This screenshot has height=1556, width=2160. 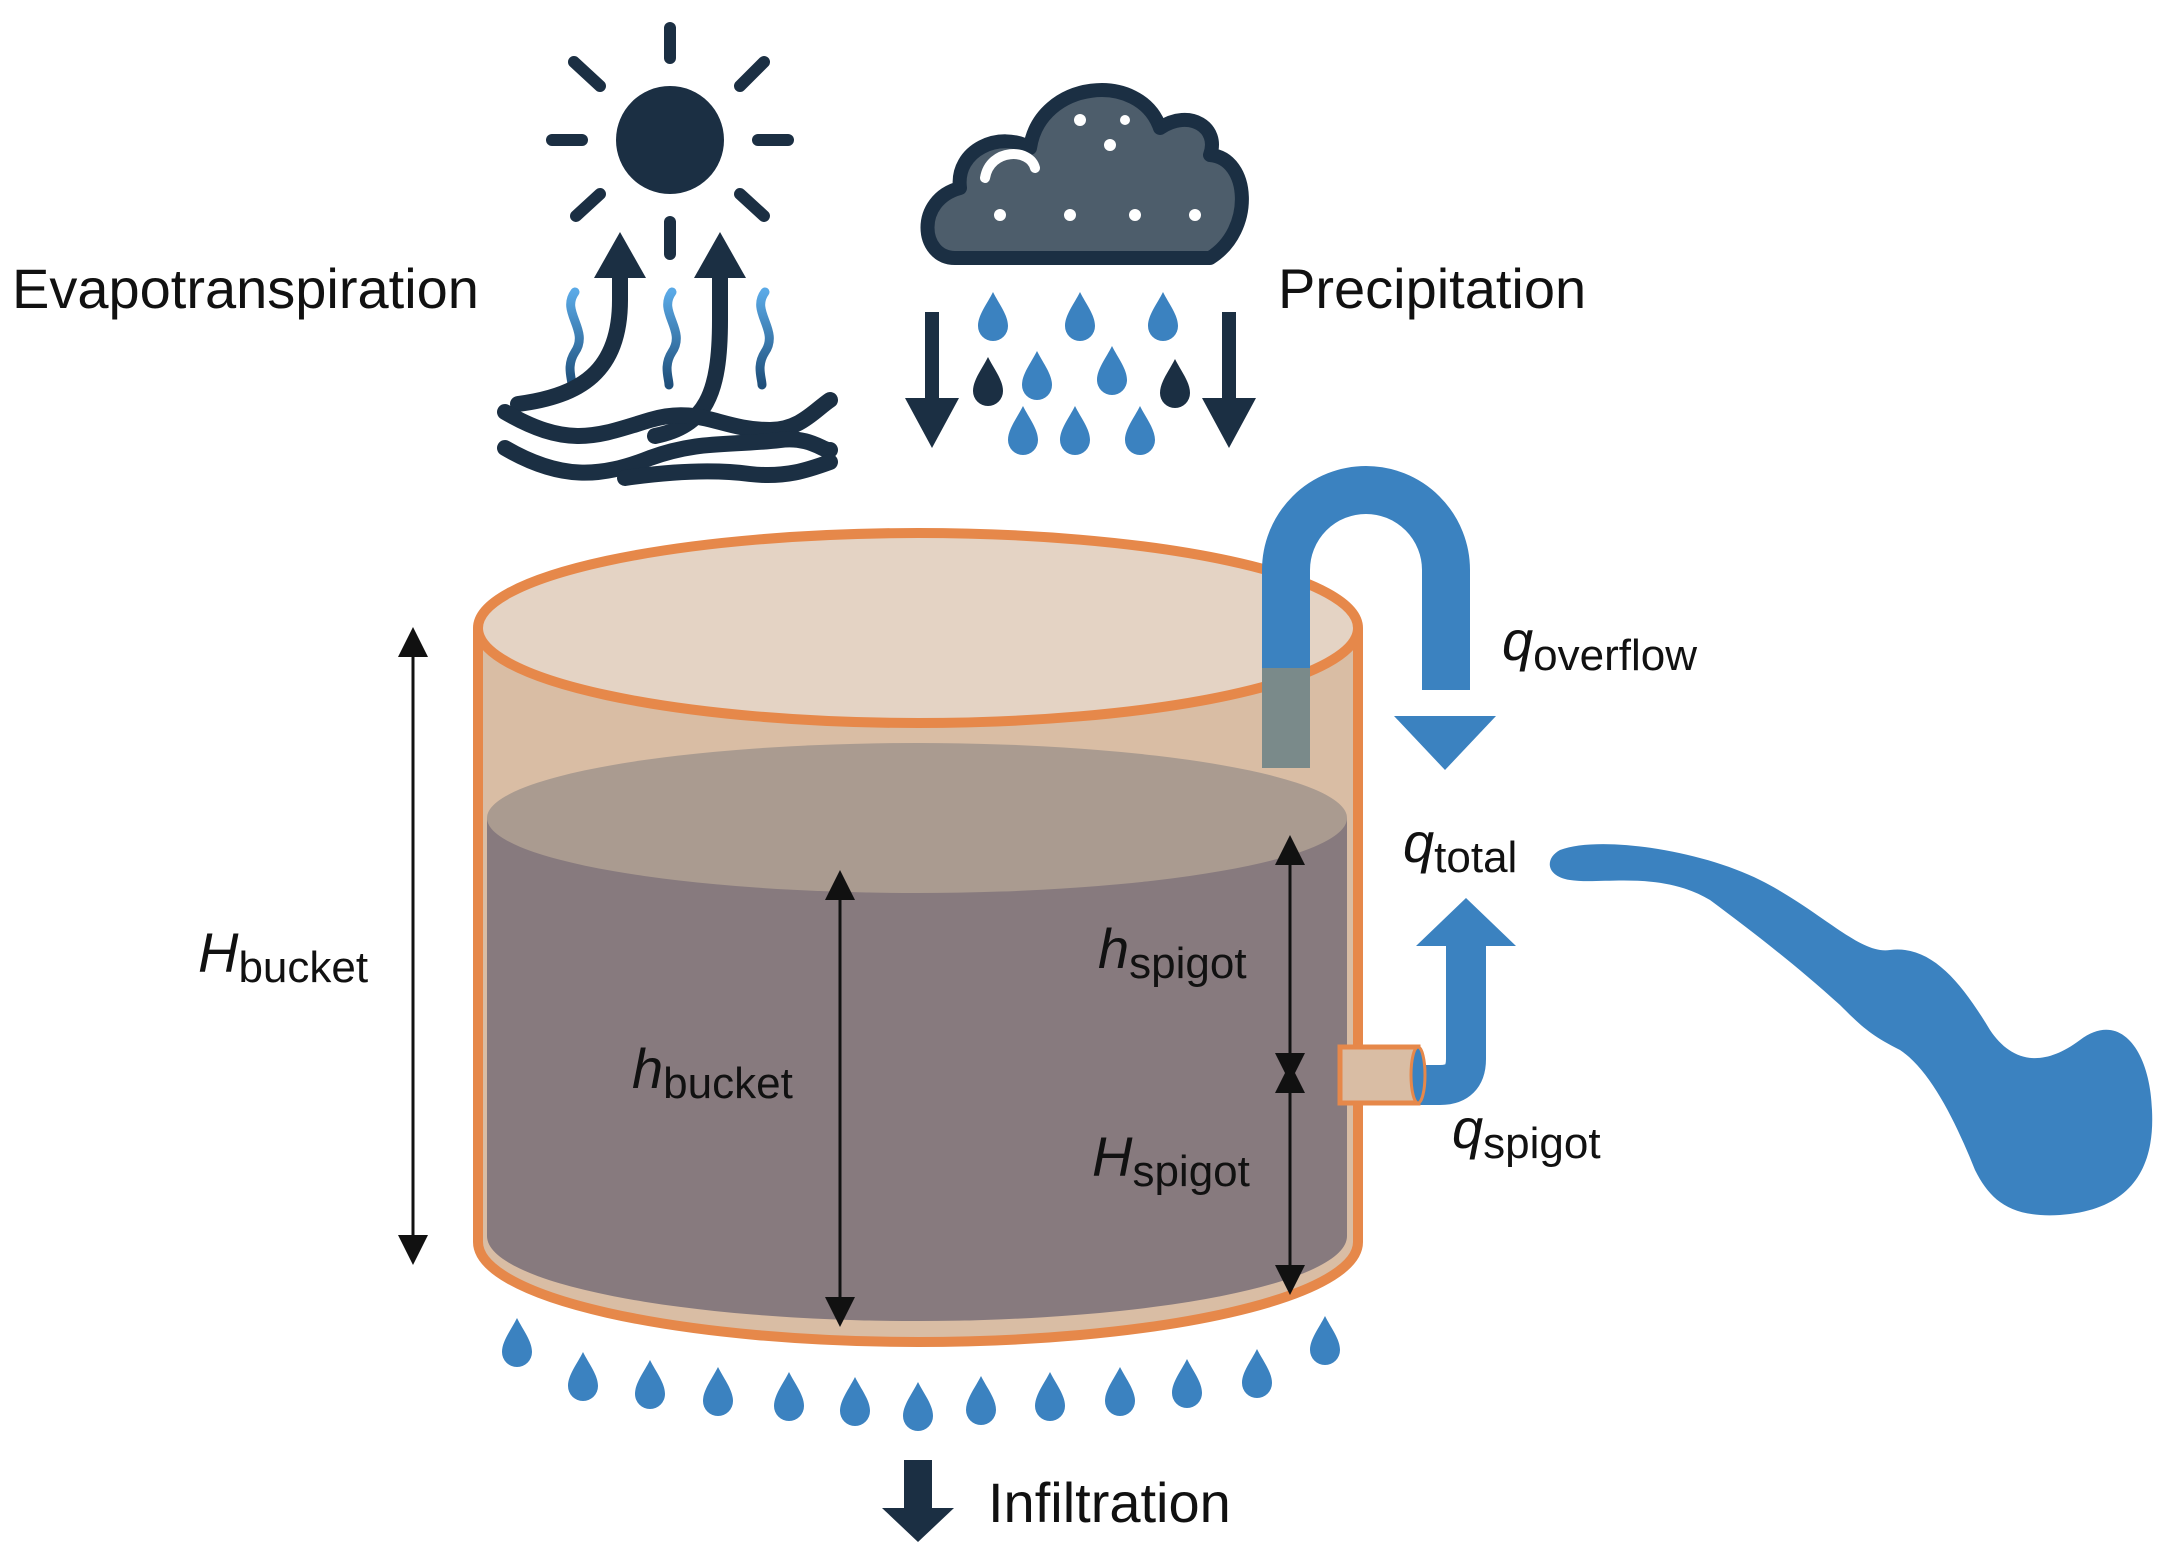 I want to click on rain-drops-icon, so click(x=1081, y=373).